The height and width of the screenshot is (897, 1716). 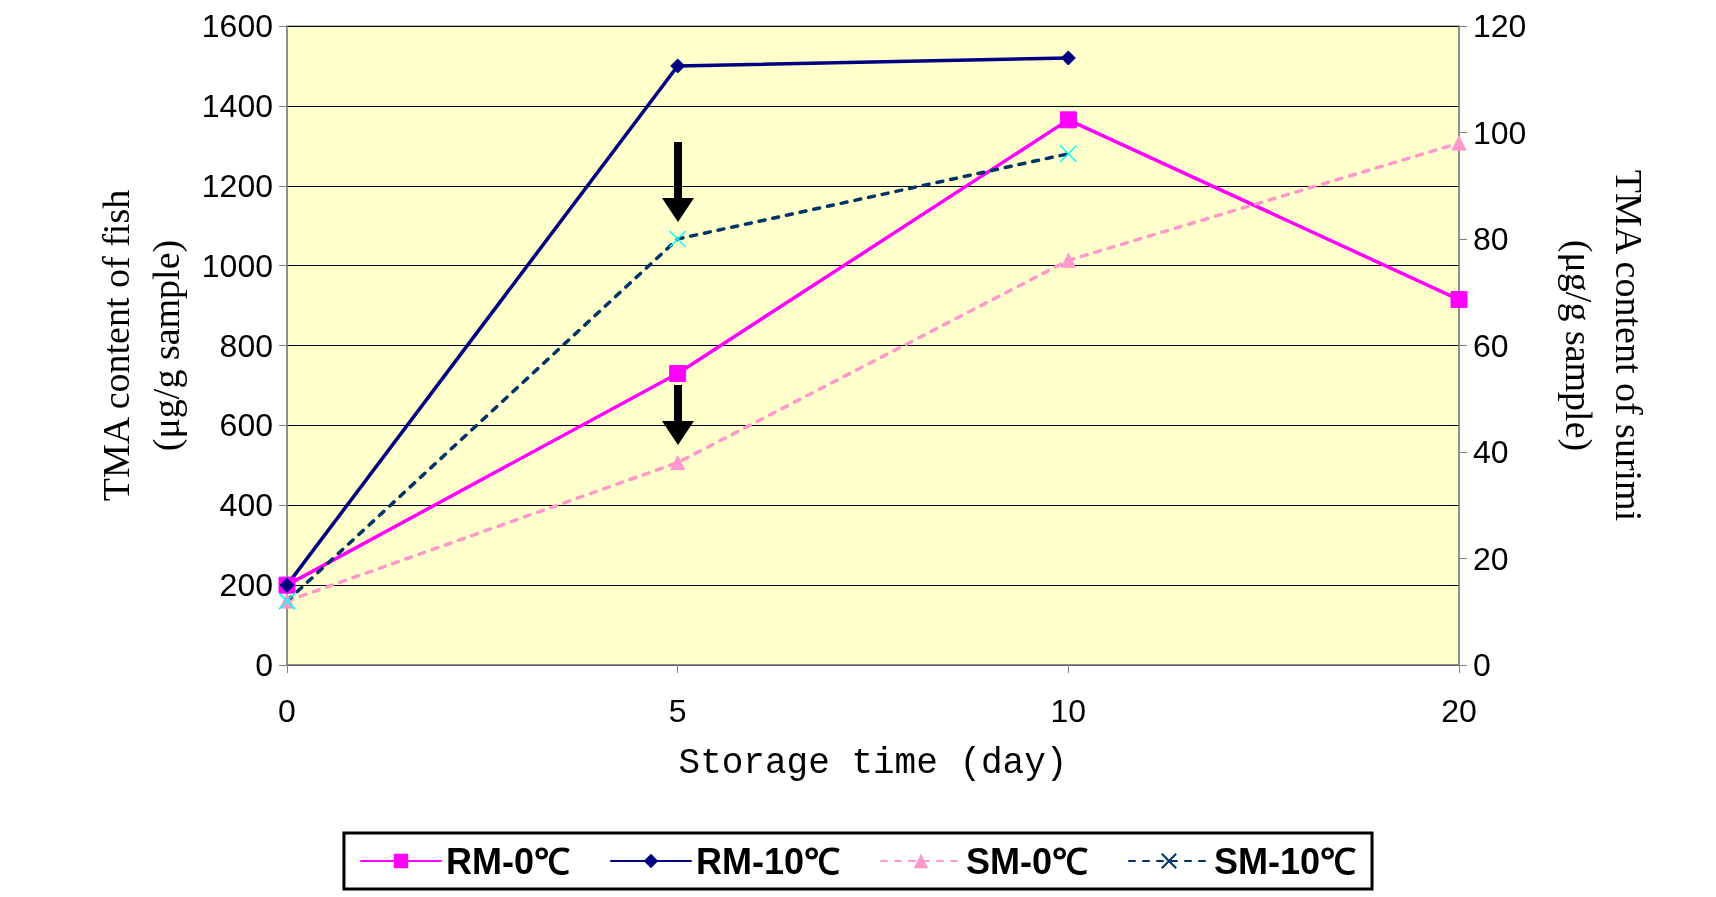 I want to click on y-tick-label: 400, so click(x=246, y=505).